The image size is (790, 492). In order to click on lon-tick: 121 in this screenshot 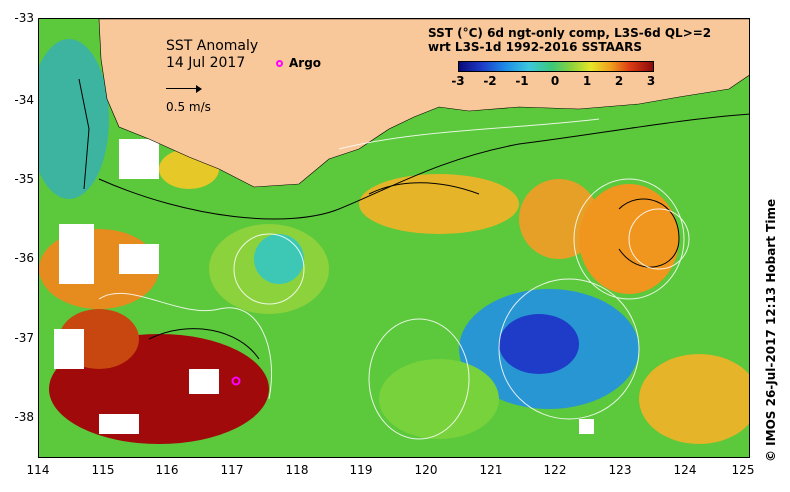, I will do `click(491, 470)`.